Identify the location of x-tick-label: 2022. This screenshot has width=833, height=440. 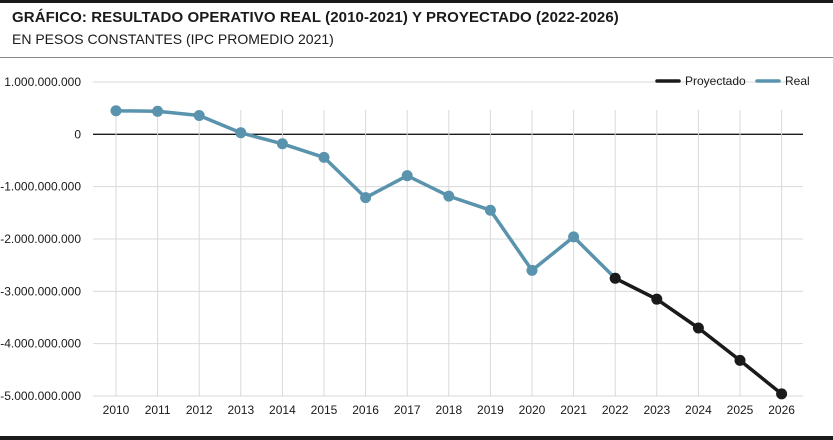
(615, 410).